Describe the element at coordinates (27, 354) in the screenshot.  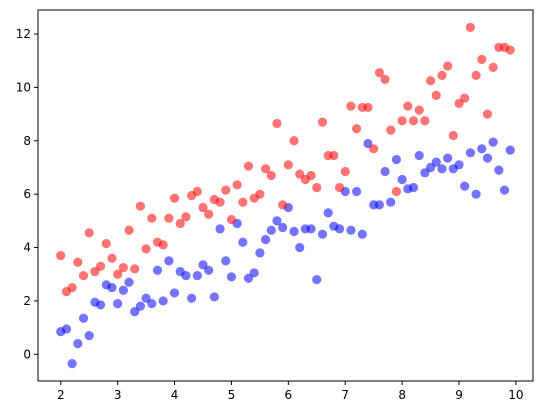
I see `y-tick-label: 0` at that location.